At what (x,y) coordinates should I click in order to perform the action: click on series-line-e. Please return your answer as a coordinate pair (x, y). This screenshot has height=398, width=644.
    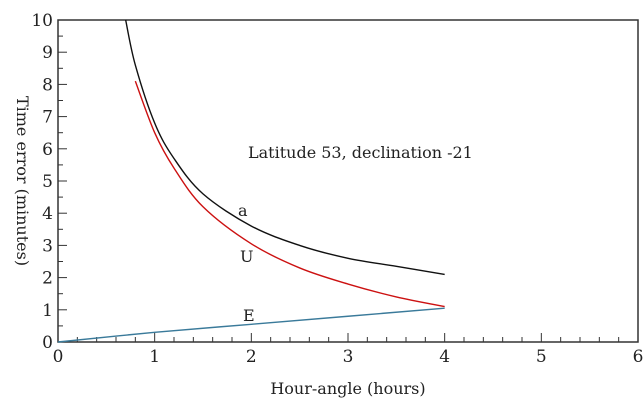
    Looking at the image, I should click on (251, 325).